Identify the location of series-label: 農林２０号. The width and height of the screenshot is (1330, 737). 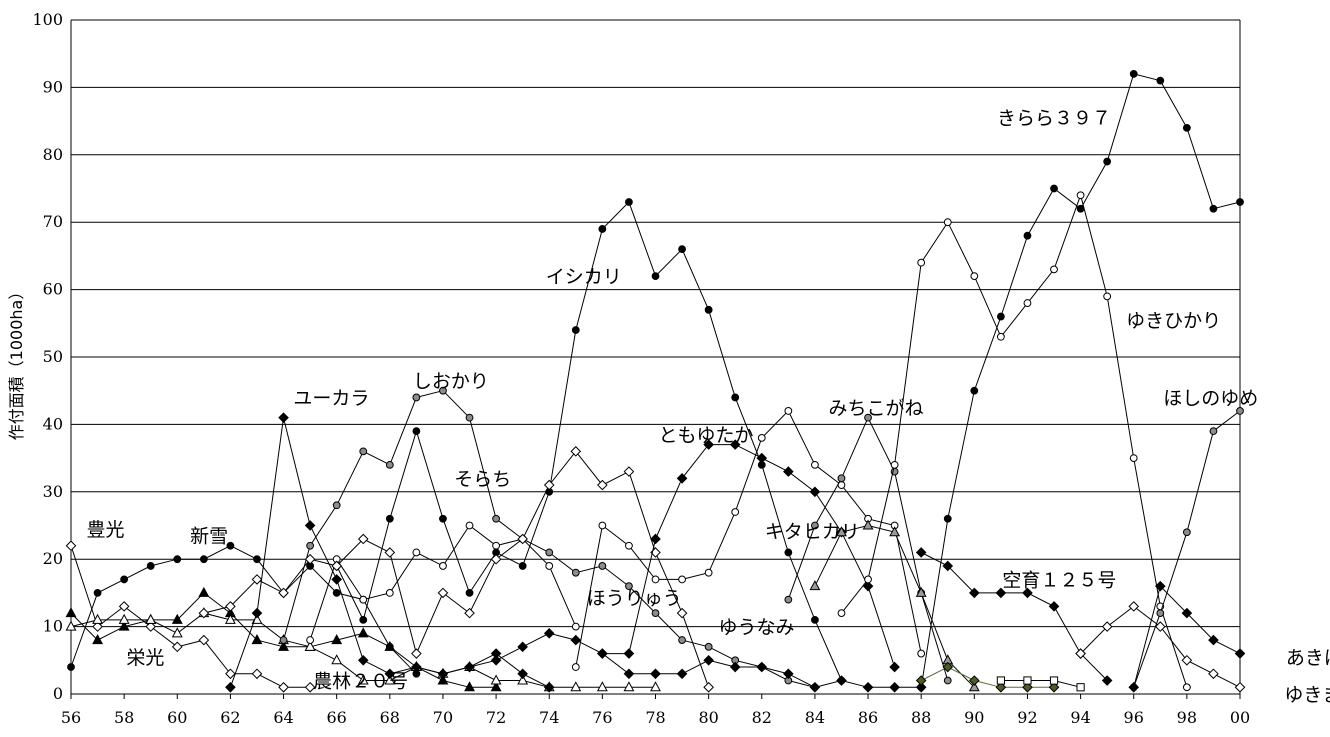
(360, 682).